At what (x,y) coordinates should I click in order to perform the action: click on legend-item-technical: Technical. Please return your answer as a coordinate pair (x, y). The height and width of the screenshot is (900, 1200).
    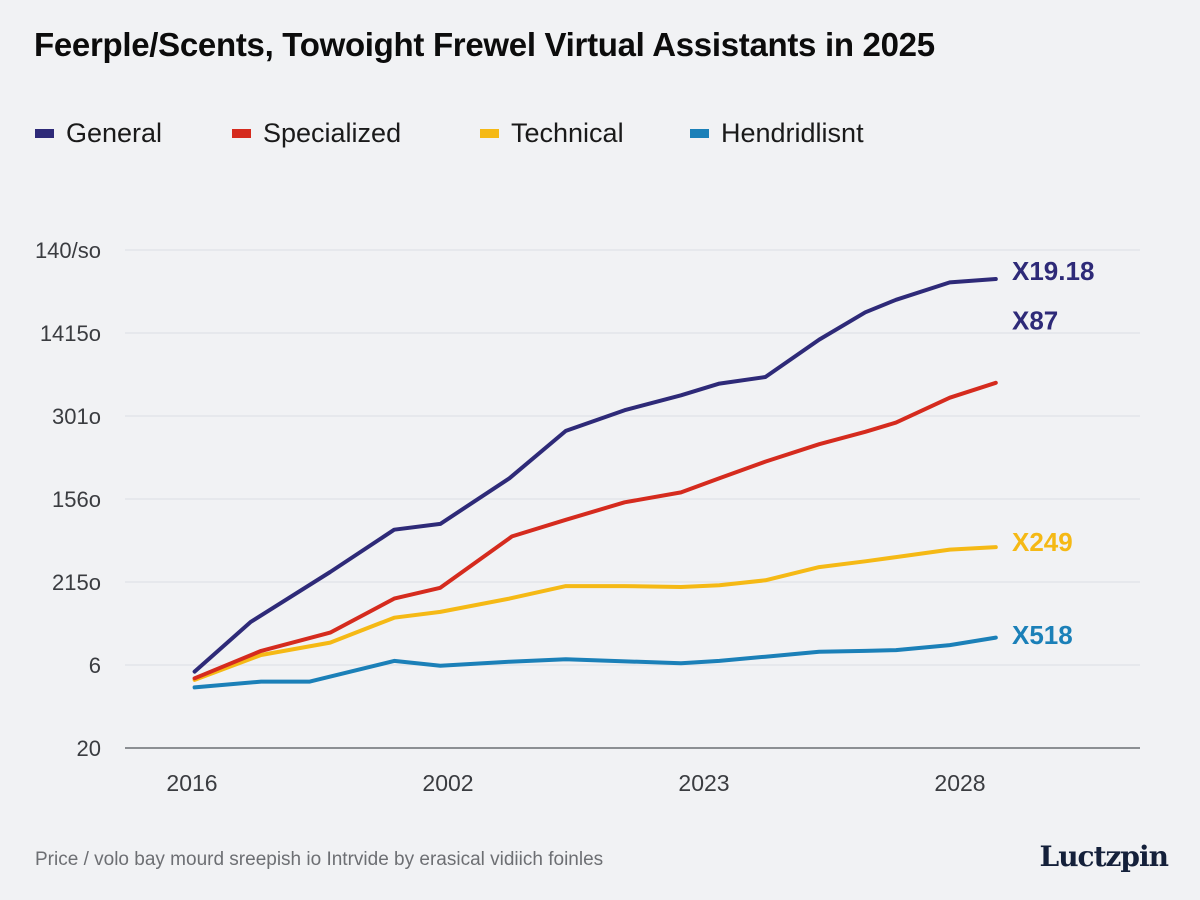
    Looking at the image, I should click on (552, 133).